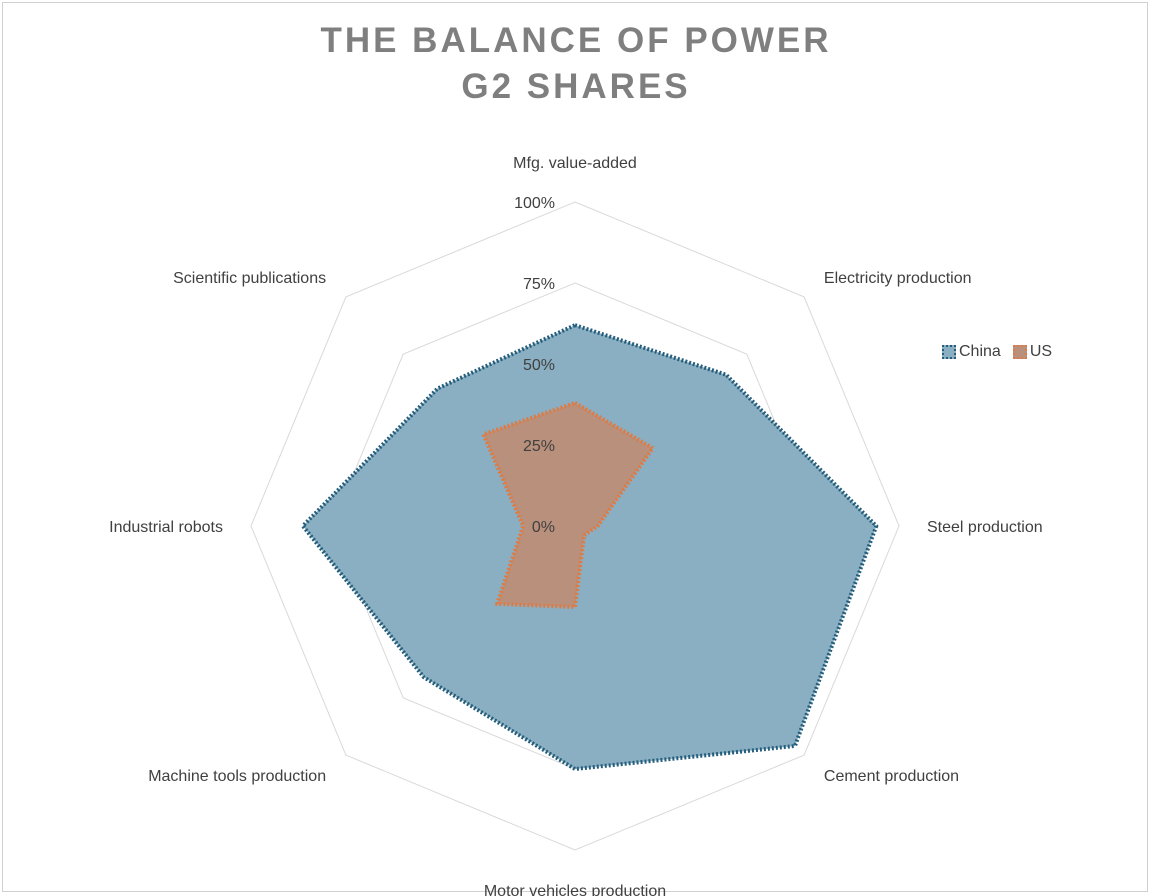 This screenshot has width=1152, height=896. What do you see at coordinates (898, 278) in the screenshot?
I see `axis-label-electricity-production: Electricity production` at bounding box center [898, 278].